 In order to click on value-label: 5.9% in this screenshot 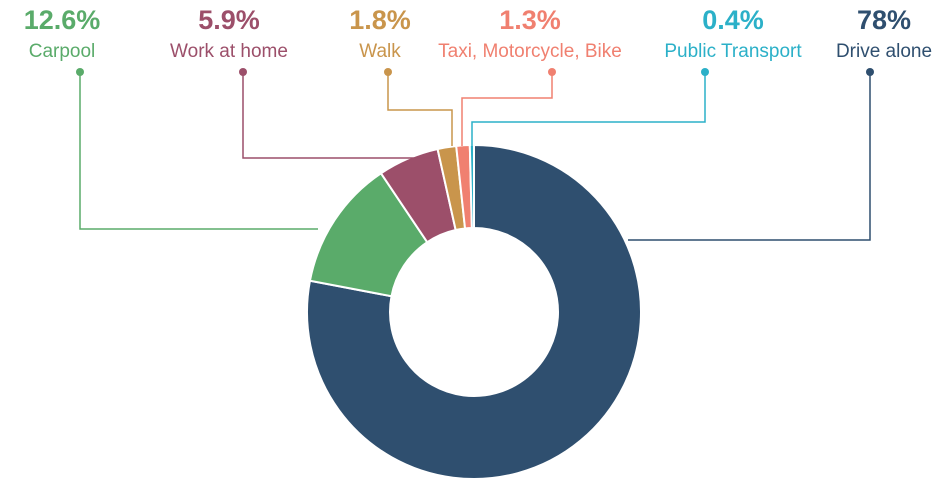, I will do `click(229, 20)`.